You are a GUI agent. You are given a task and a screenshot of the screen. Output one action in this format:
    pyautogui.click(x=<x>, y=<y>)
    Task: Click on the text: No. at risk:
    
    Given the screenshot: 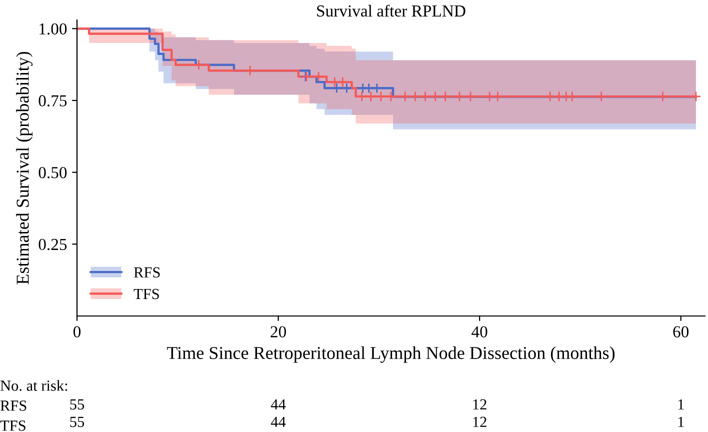 What is the action you would take?
    pyautogui.click(x=34, y=385)
    